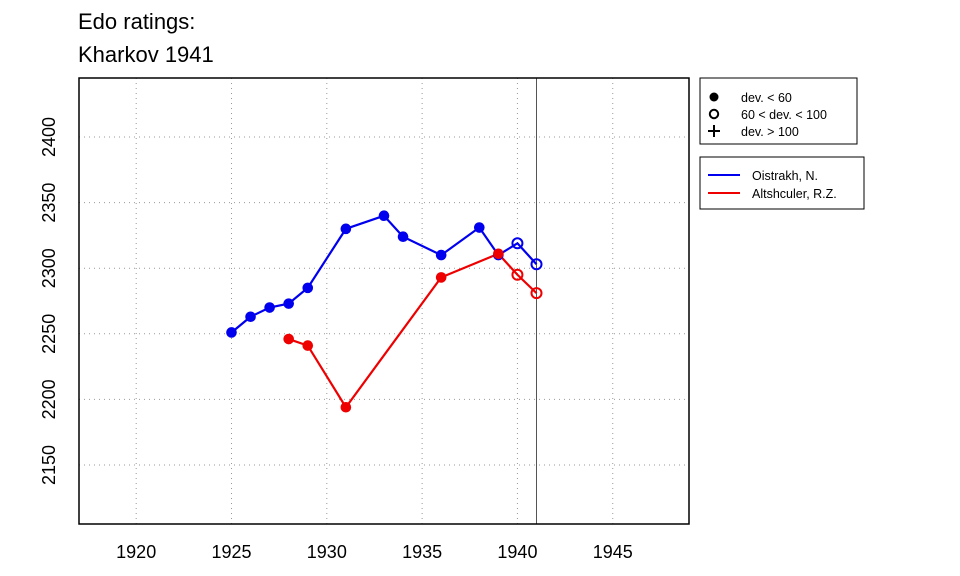  I want to click on y-tick-label-2150: 2150, so click(49, 465).